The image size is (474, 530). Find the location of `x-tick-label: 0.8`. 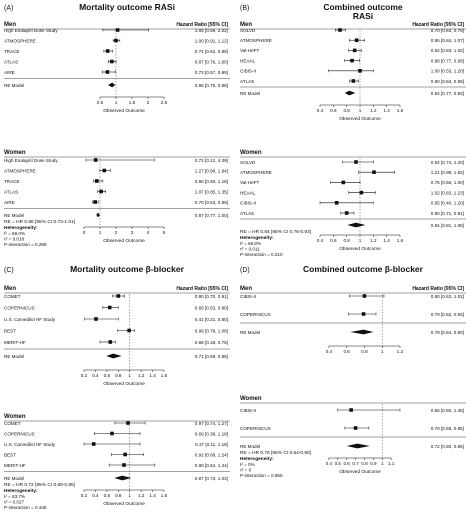

x-tick-label: 0.8 is located at coordinates (118, 495).